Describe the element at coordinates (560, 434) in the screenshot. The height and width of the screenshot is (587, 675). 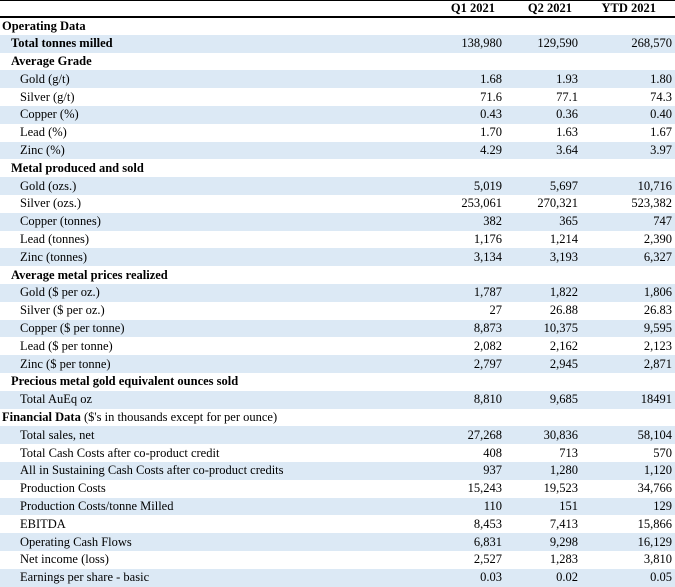
I see `cell-q2-2021: 30,836` at that location.